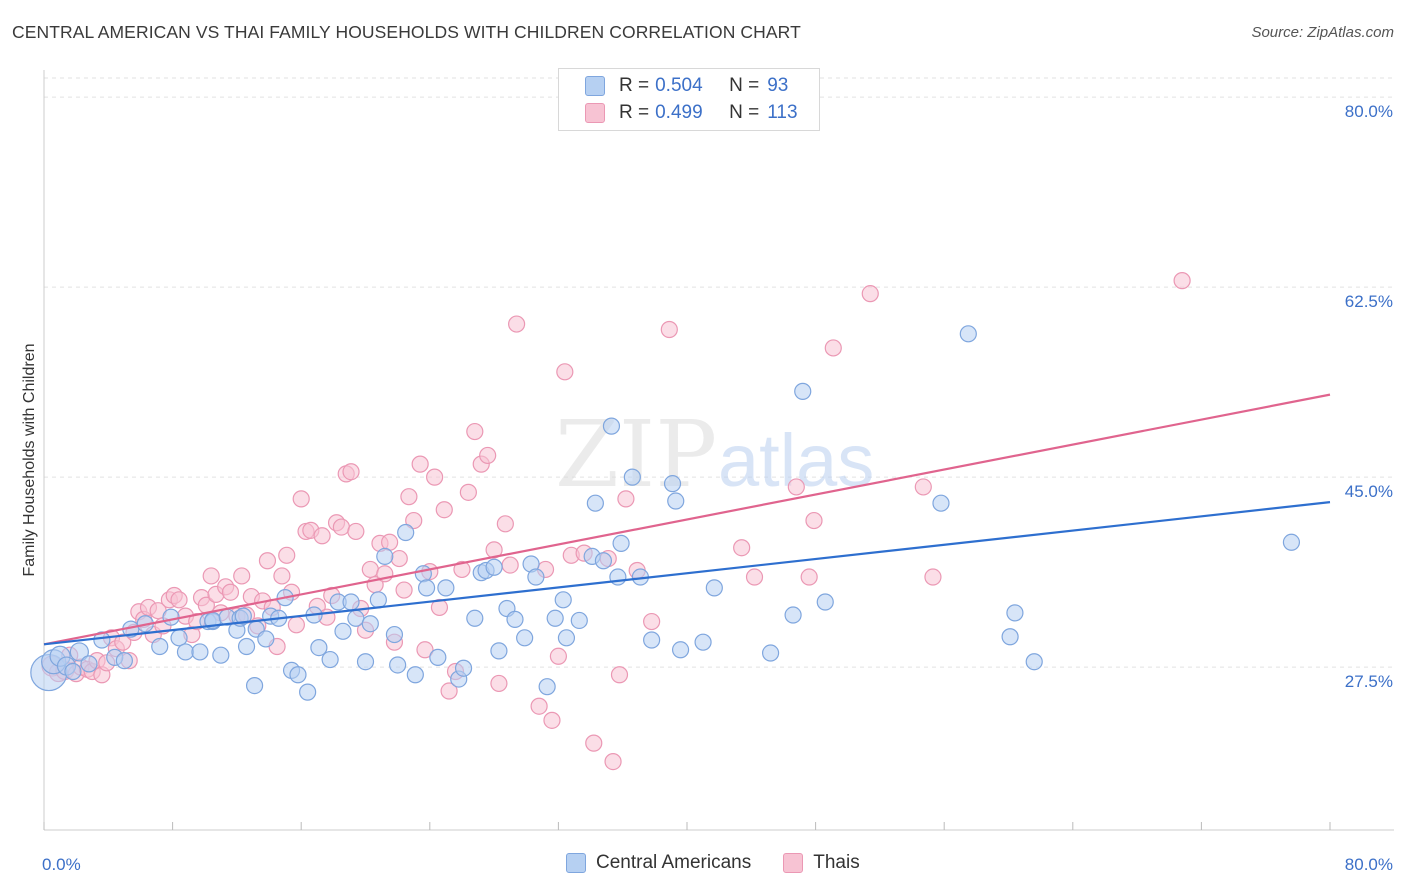 The width and height of the screenshot is (1406, 892). What do you see at coordinates (686, 86) in the screenshot?
I see `legend-row-central-americans: R = 0.504 N = 93` at bounding box center [686, 86].